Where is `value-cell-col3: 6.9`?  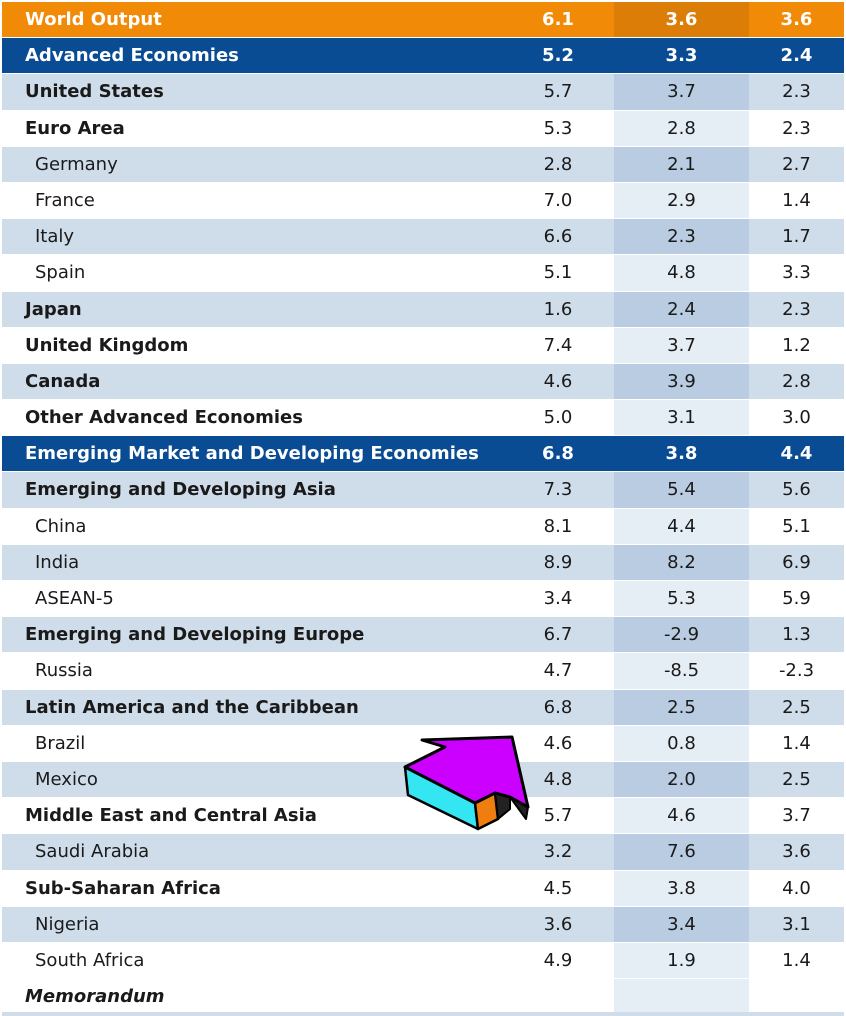
value-cell-col3: 6.9 is located at coordinates (796, 562).